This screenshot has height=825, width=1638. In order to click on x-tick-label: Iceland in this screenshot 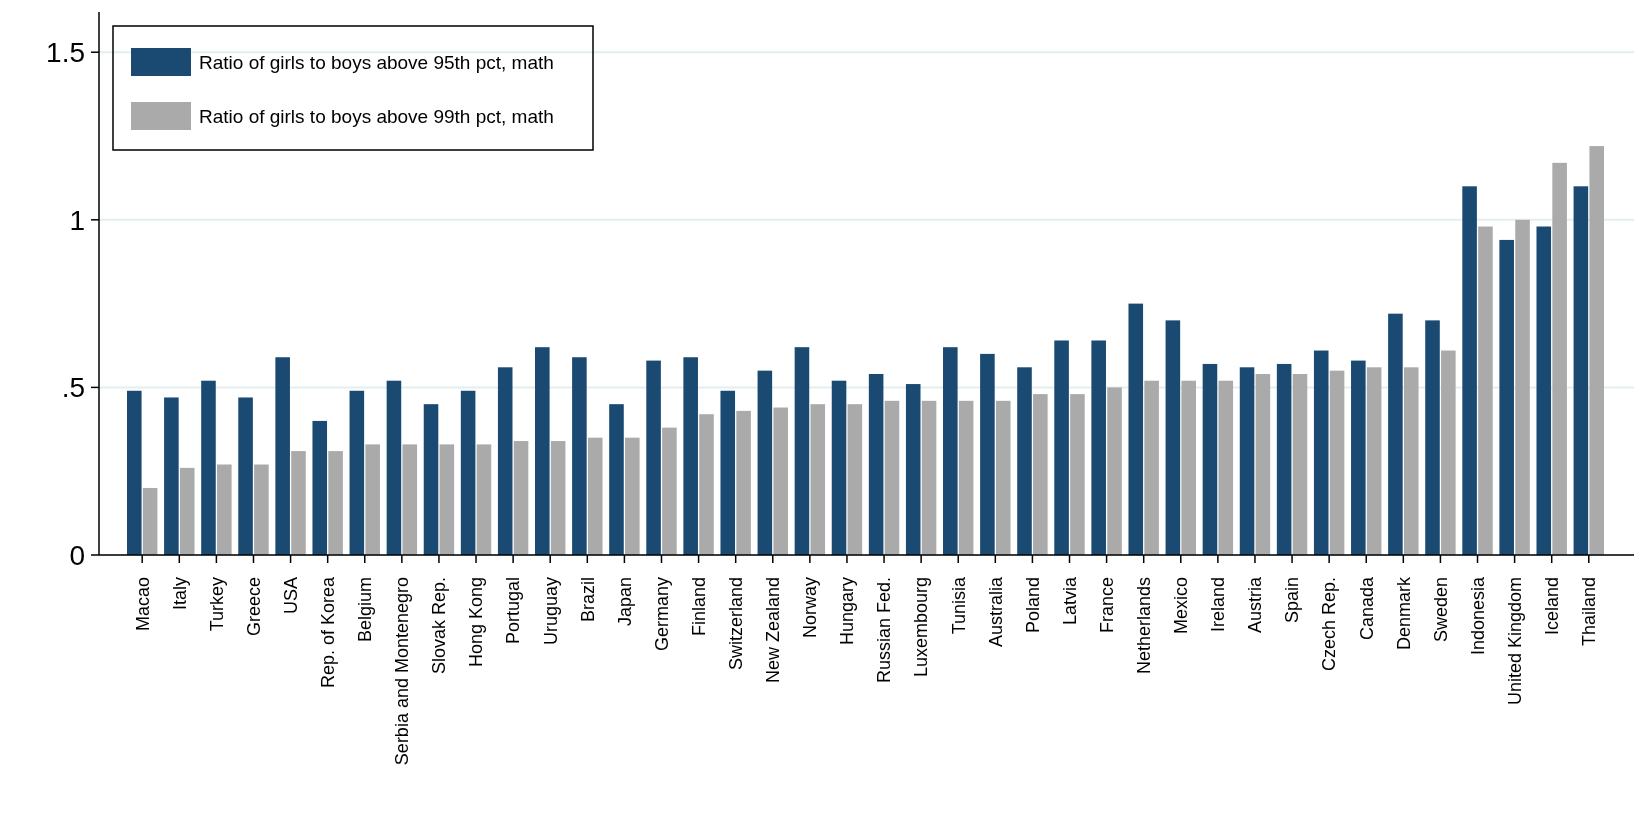, I will do `click(1552, 606)`.